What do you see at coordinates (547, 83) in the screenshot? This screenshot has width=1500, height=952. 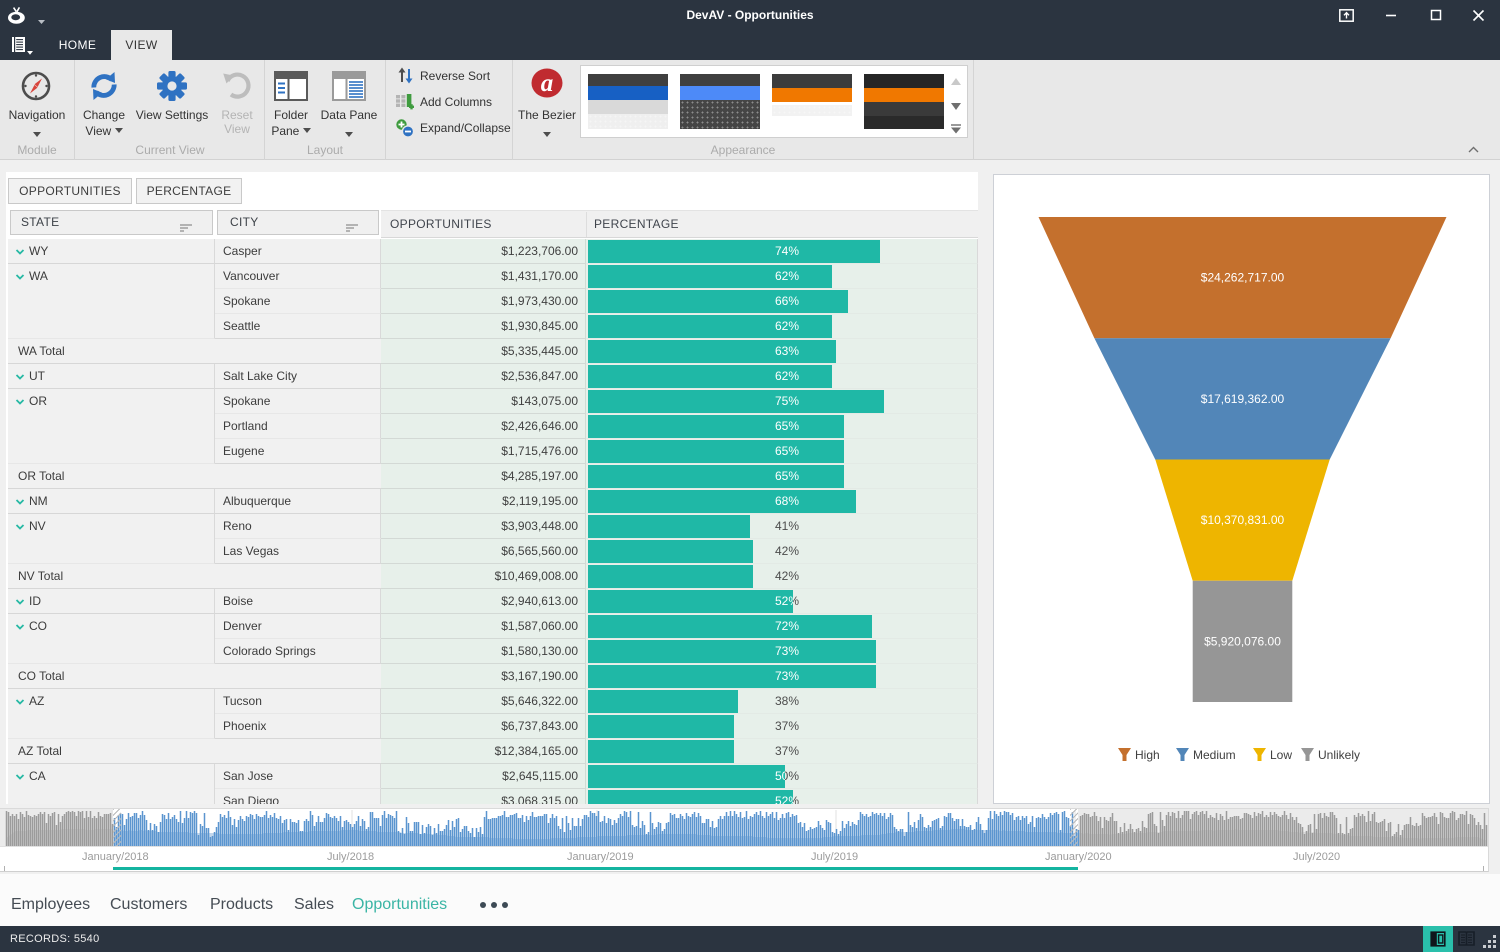 I see `svg-text: a` at bounding box center [547, 83].